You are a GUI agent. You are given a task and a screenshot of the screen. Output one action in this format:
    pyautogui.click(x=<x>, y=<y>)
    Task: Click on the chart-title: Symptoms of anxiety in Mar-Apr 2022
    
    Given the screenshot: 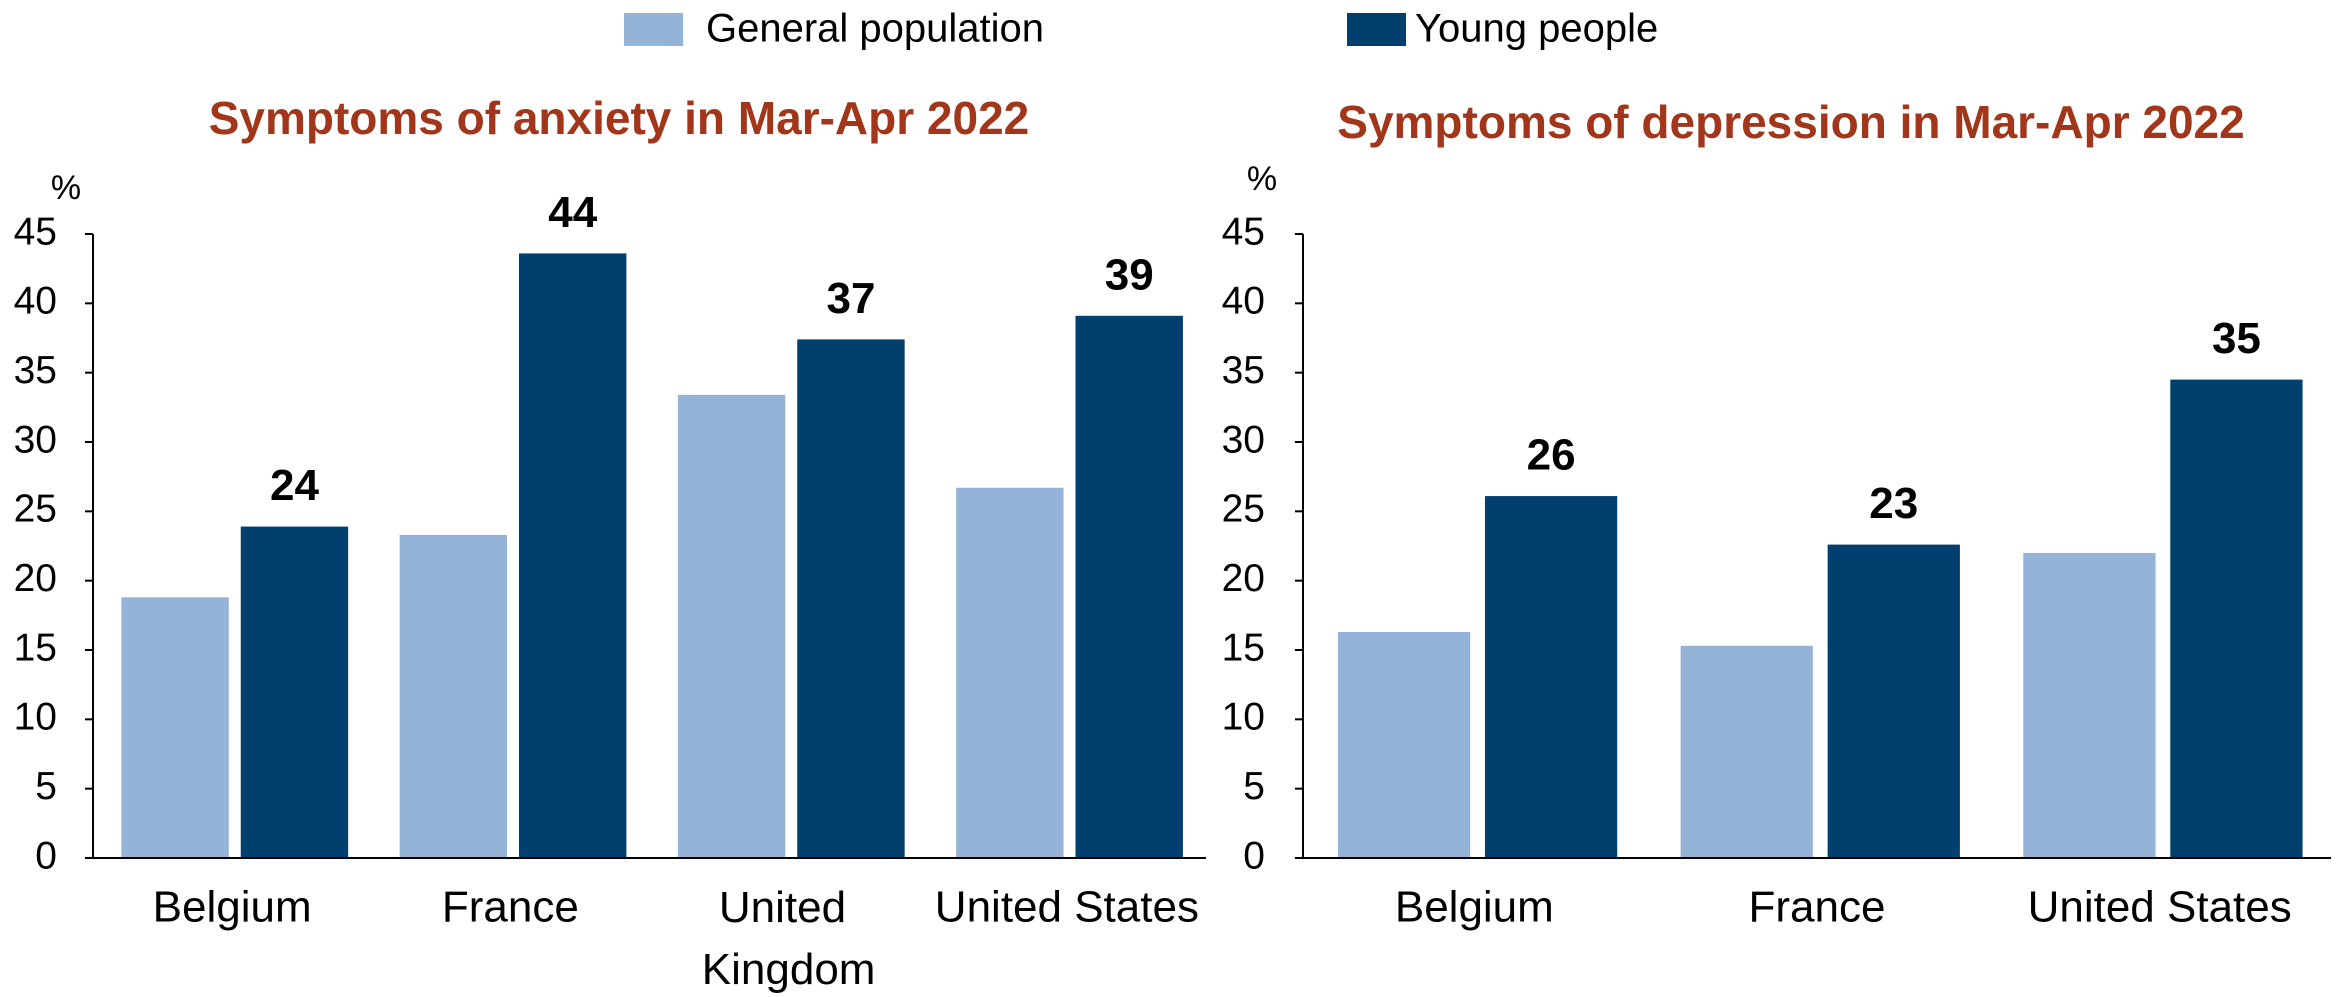 What is the action you would take?
    pyautogui.click(x=619, y=118)
    